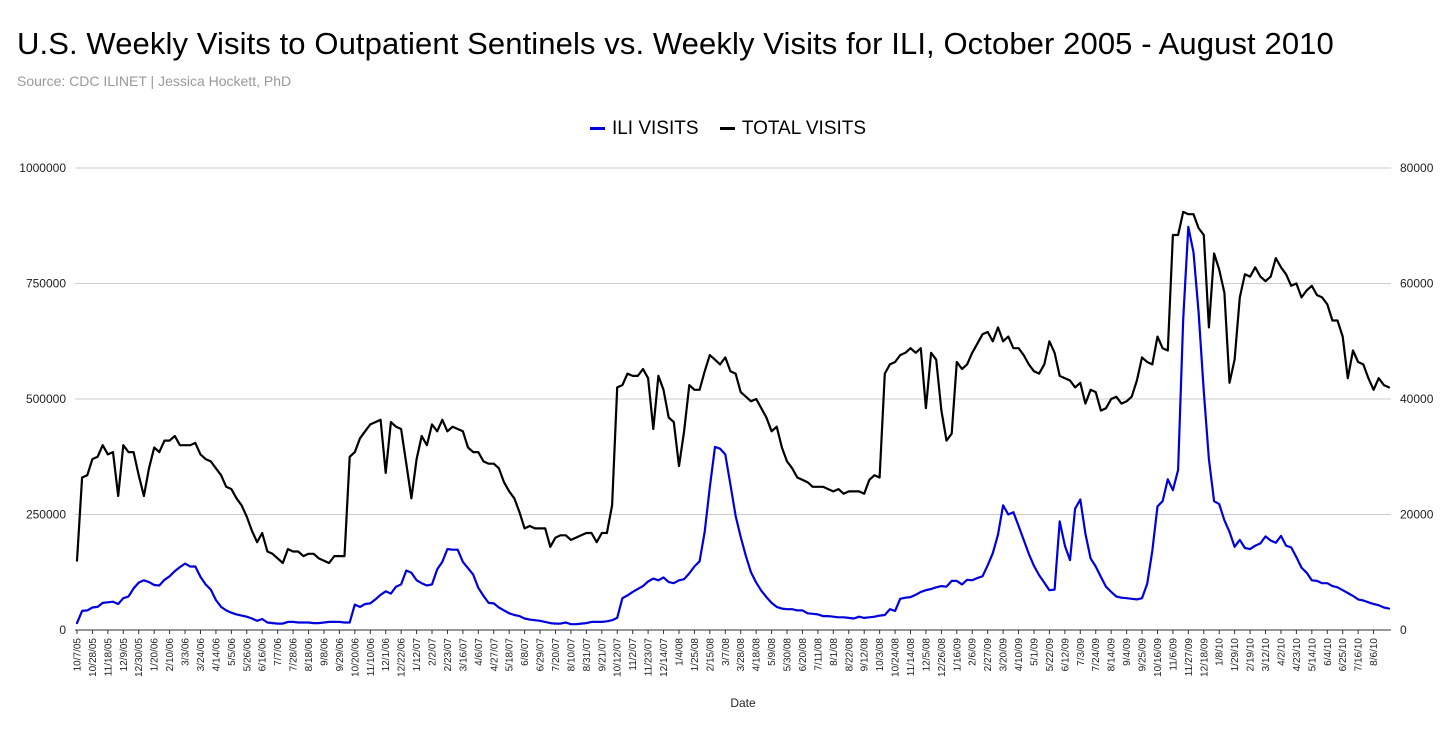  What do you see at coordinates (803, 655) in the screenshot?
I see `x-axis-tick-label: 6/20/08` at bounding box center [803, 655].